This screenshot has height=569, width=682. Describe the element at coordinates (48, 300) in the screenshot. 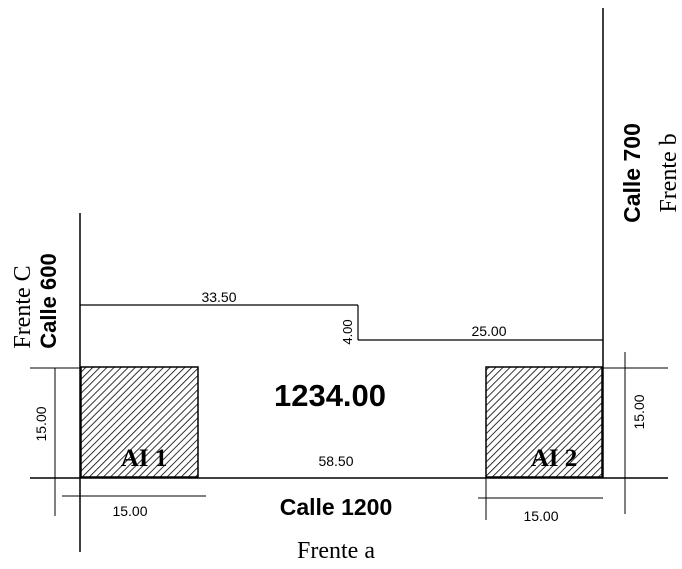

I see `street-left-label: Calle 600` at that location.